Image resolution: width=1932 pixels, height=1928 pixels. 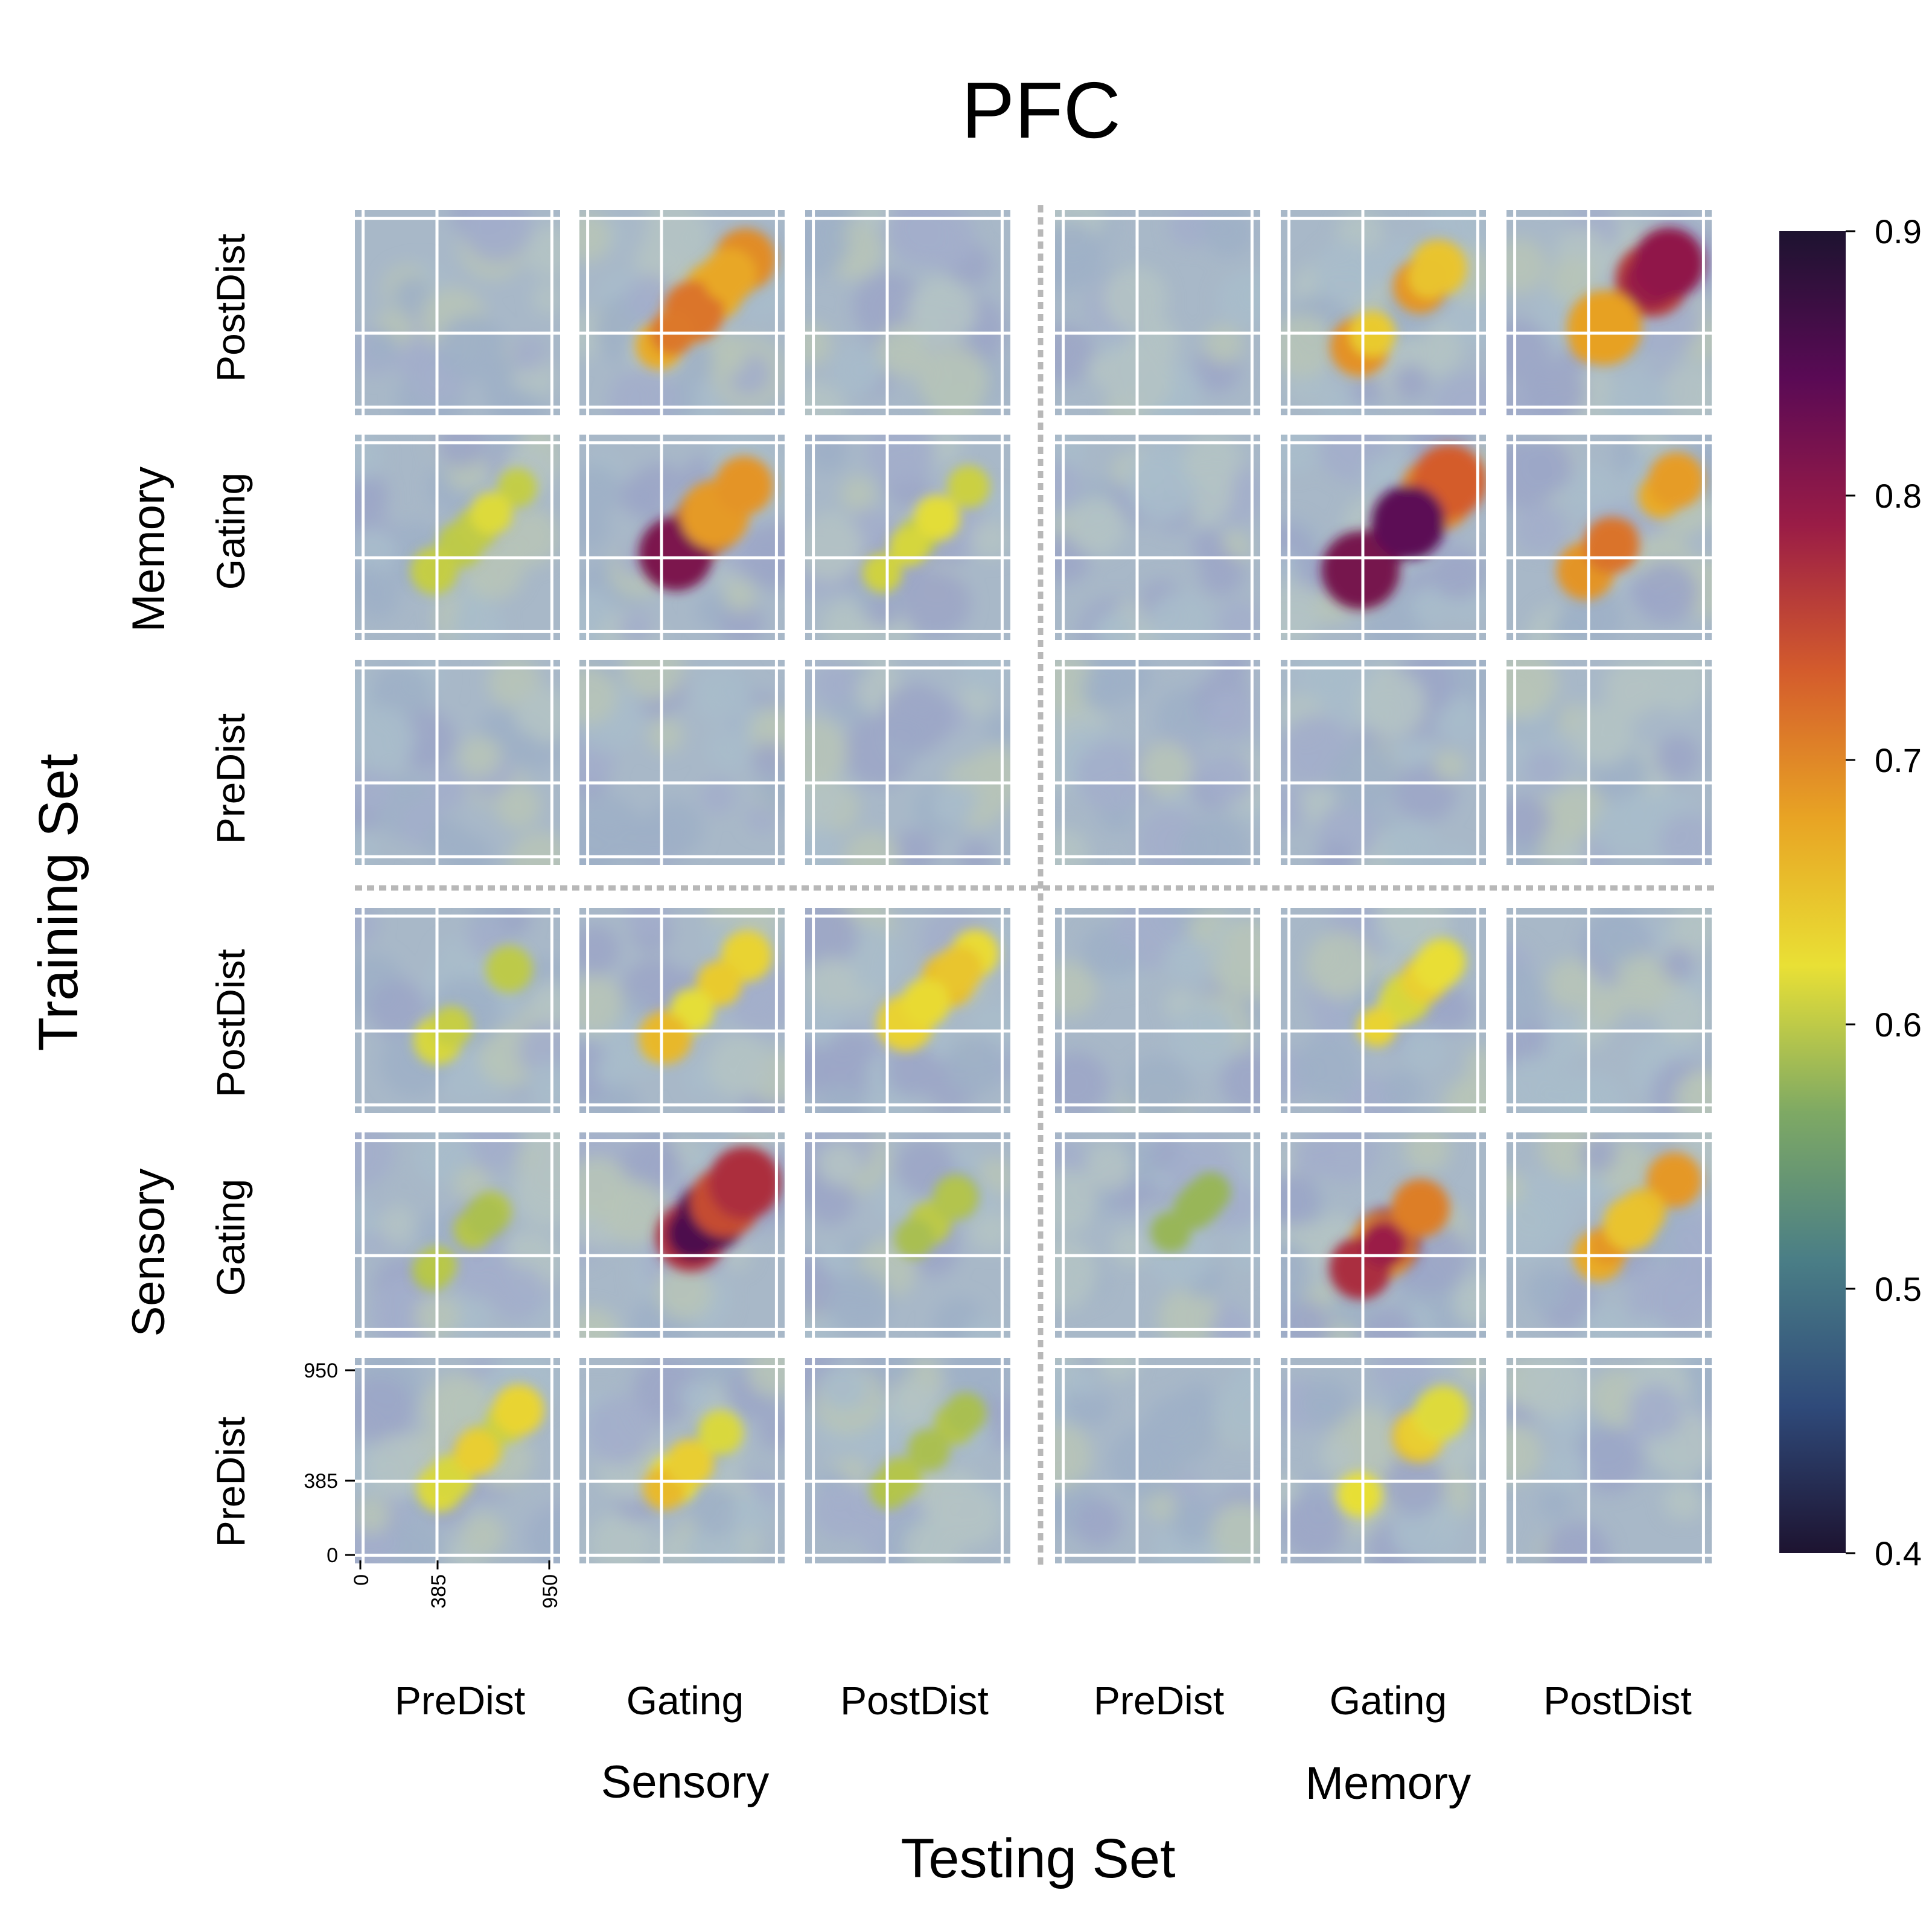 I want to click on y-tick-label-385: 385, so click(x=321, y=1482).